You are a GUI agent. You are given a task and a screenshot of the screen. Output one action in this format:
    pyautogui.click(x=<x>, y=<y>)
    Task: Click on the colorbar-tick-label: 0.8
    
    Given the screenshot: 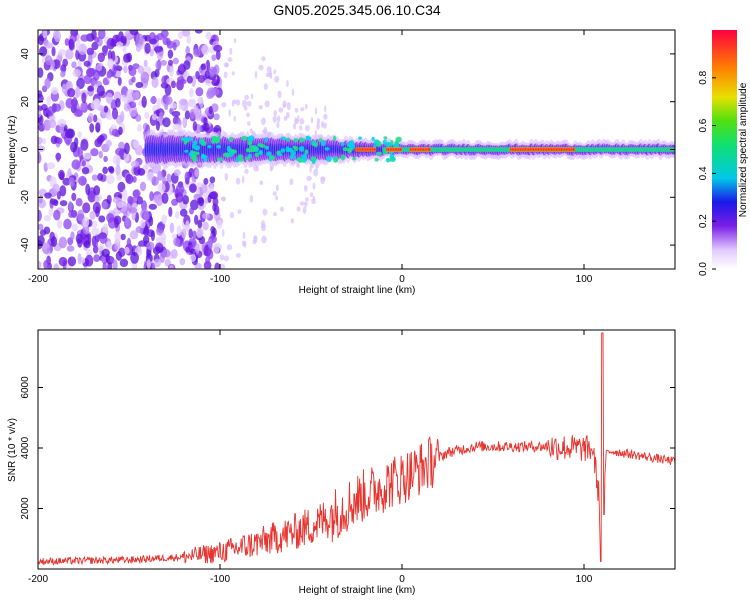 What is the action you would take?
    pyautogui.click(x=703, y=77)
    